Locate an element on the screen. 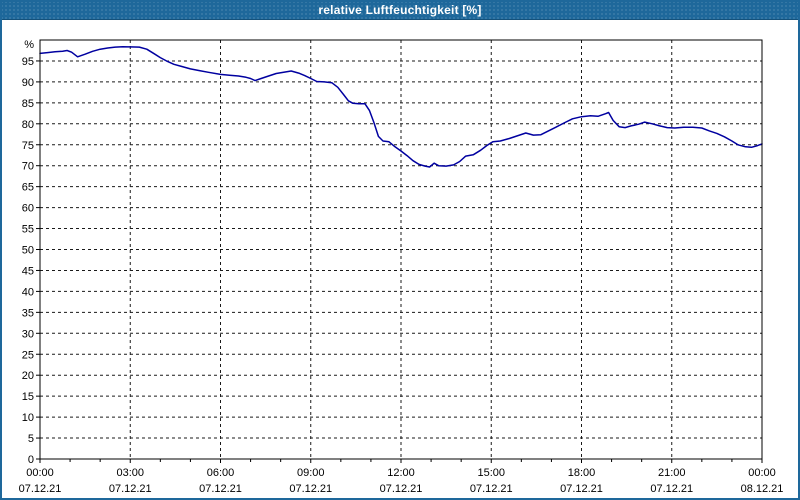 This screenshot has width=800, height=500. x-axis-time-label: 06:00 is located at coordinates (221, 473).